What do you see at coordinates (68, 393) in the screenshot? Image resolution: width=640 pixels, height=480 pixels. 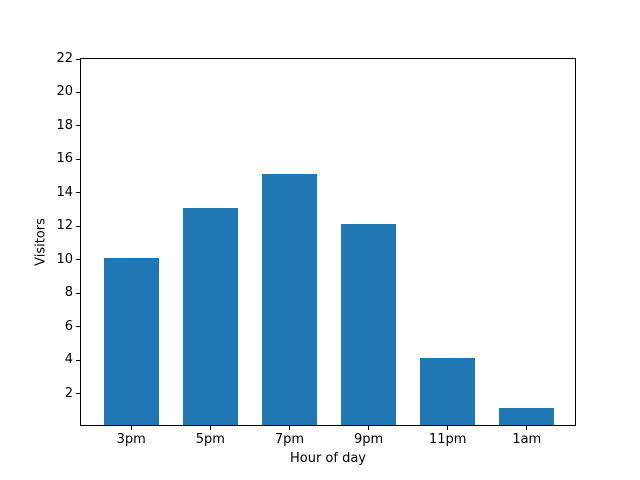 I see `y-tick-label: 2` at bounding box center [68, 393].